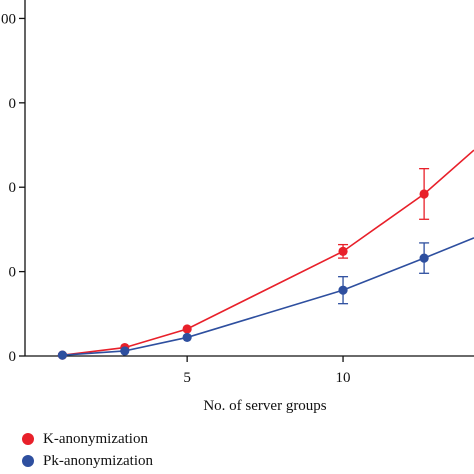  I want to click on legend-label: K-anonymization, so click(95, 438).